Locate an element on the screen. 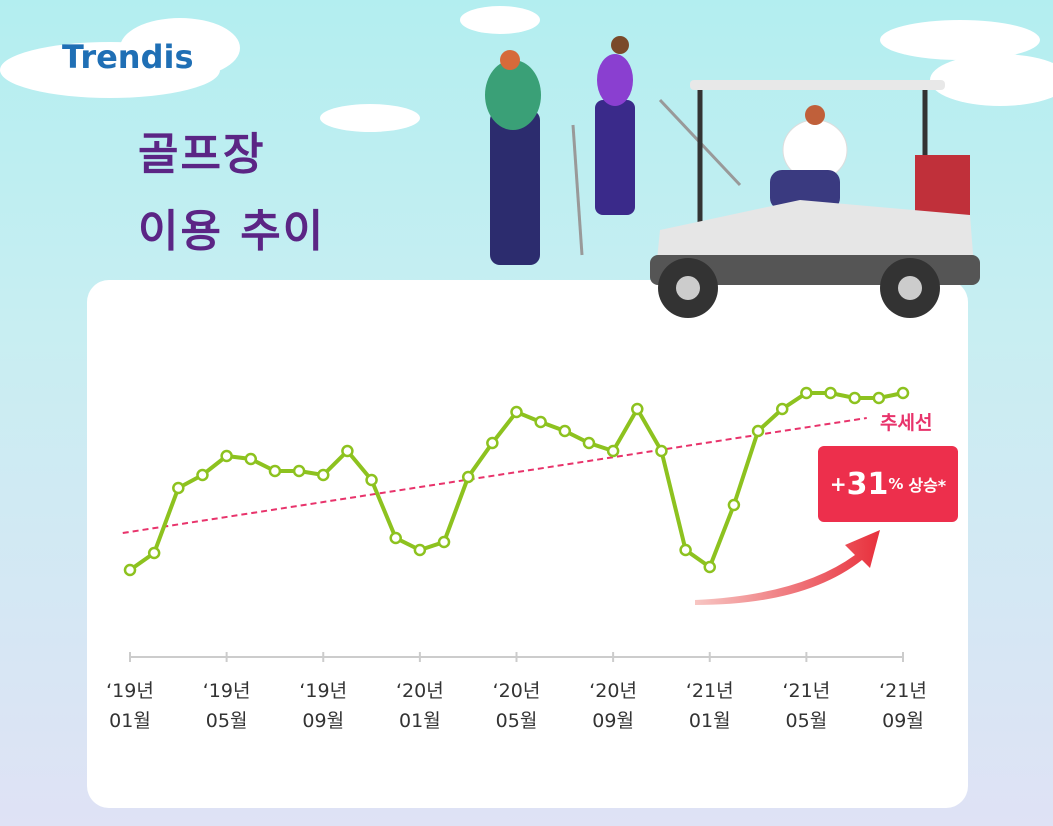 The height and width of the screenshot is (826, 1053). x-tick-label: ‘19년 05월 is located at coordinates (226, 706).